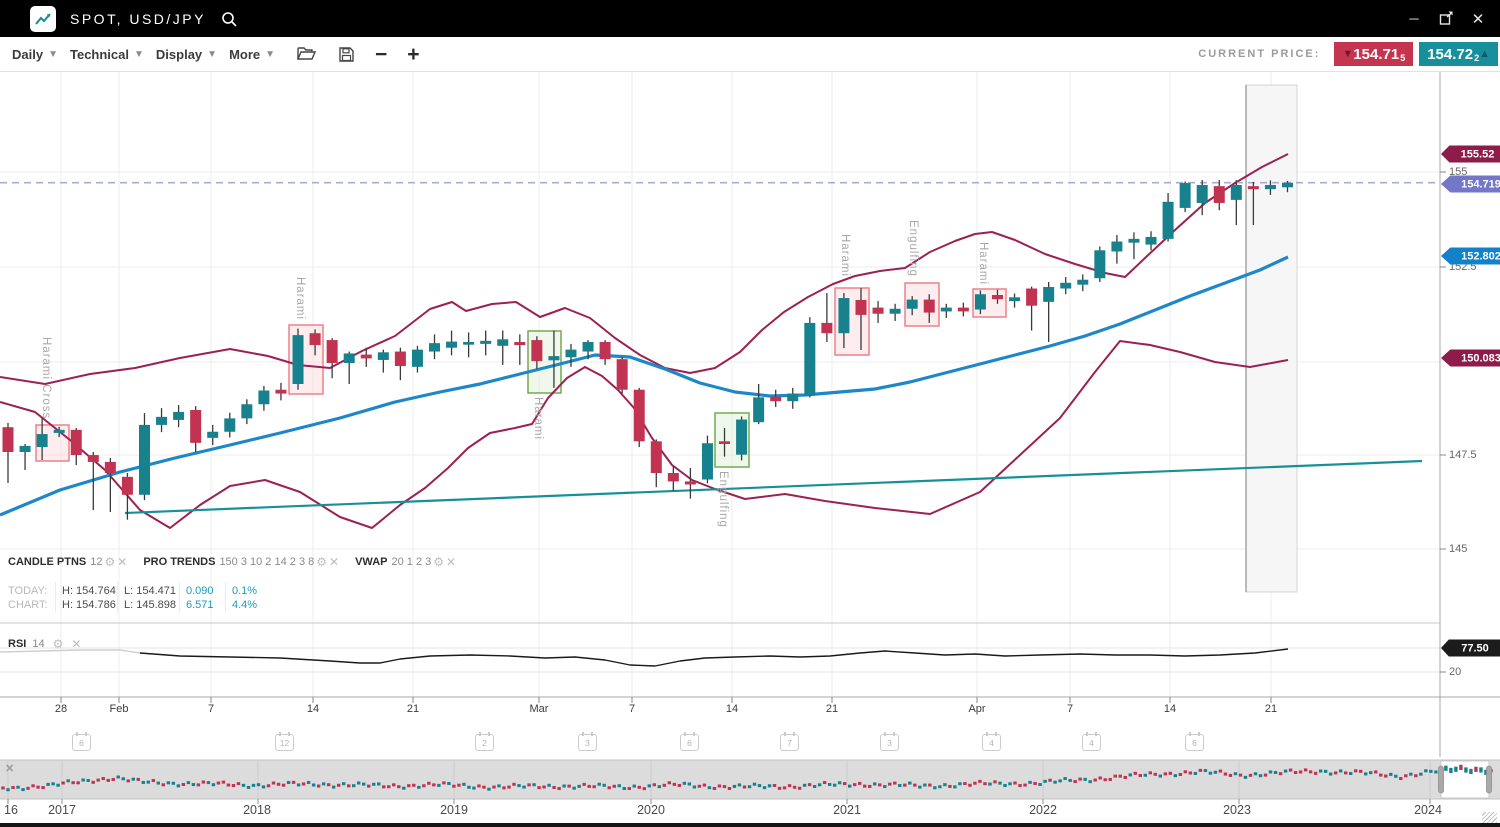 This screenshot has width=1500, height=827. I want to click on popout-button, so click(1446, 19).